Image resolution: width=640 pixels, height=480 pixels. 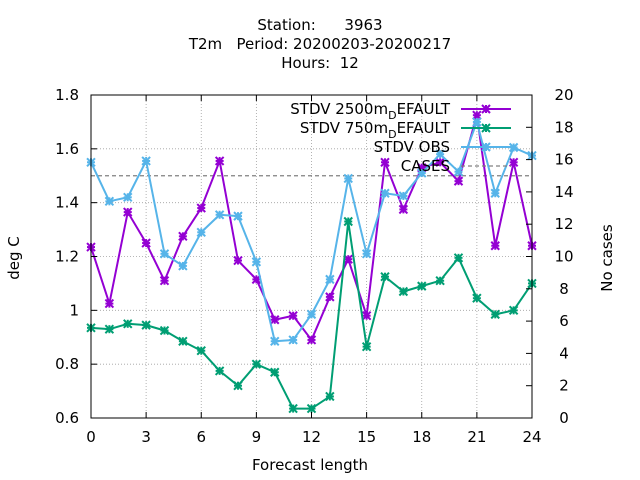 I want to click on y2-tick-label: 2, so click(x=564, y=386).